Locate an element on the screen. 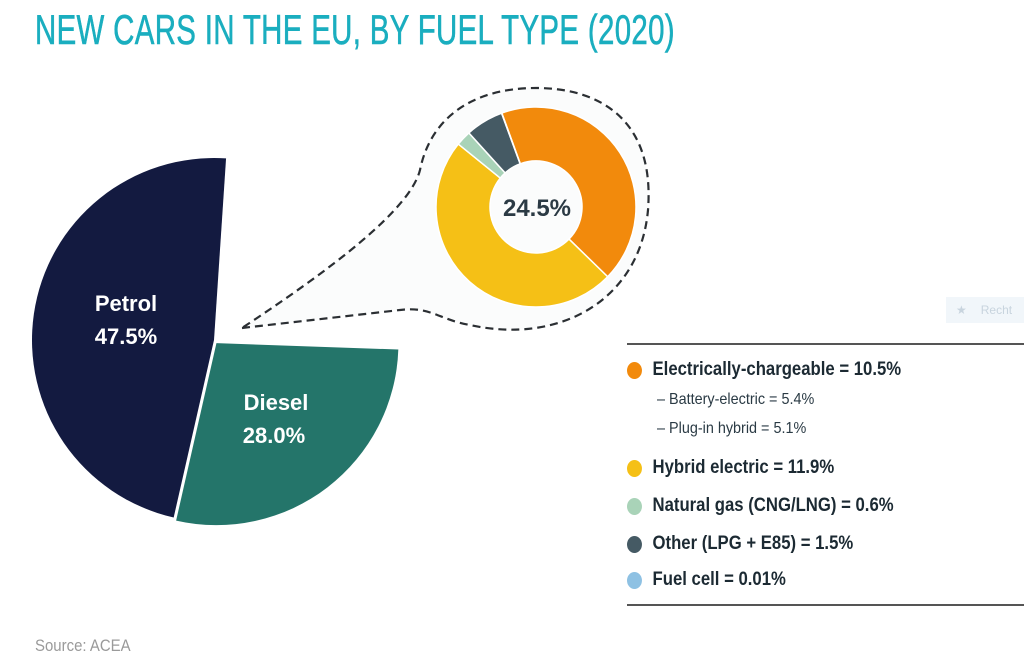 This screenshot has height=663, width=1024. pie-slice-diesel is located at coordinates (287, 434).